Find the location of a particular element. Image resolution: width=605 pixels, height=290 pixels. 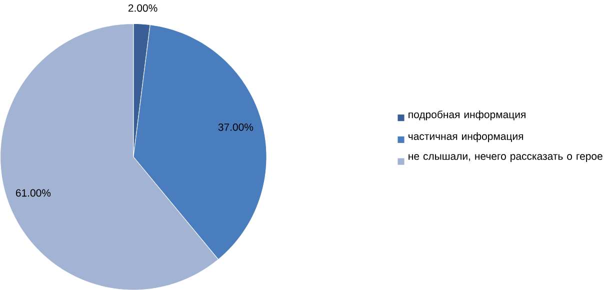

data-label: 37.00% is located at coordinates (236, 127).